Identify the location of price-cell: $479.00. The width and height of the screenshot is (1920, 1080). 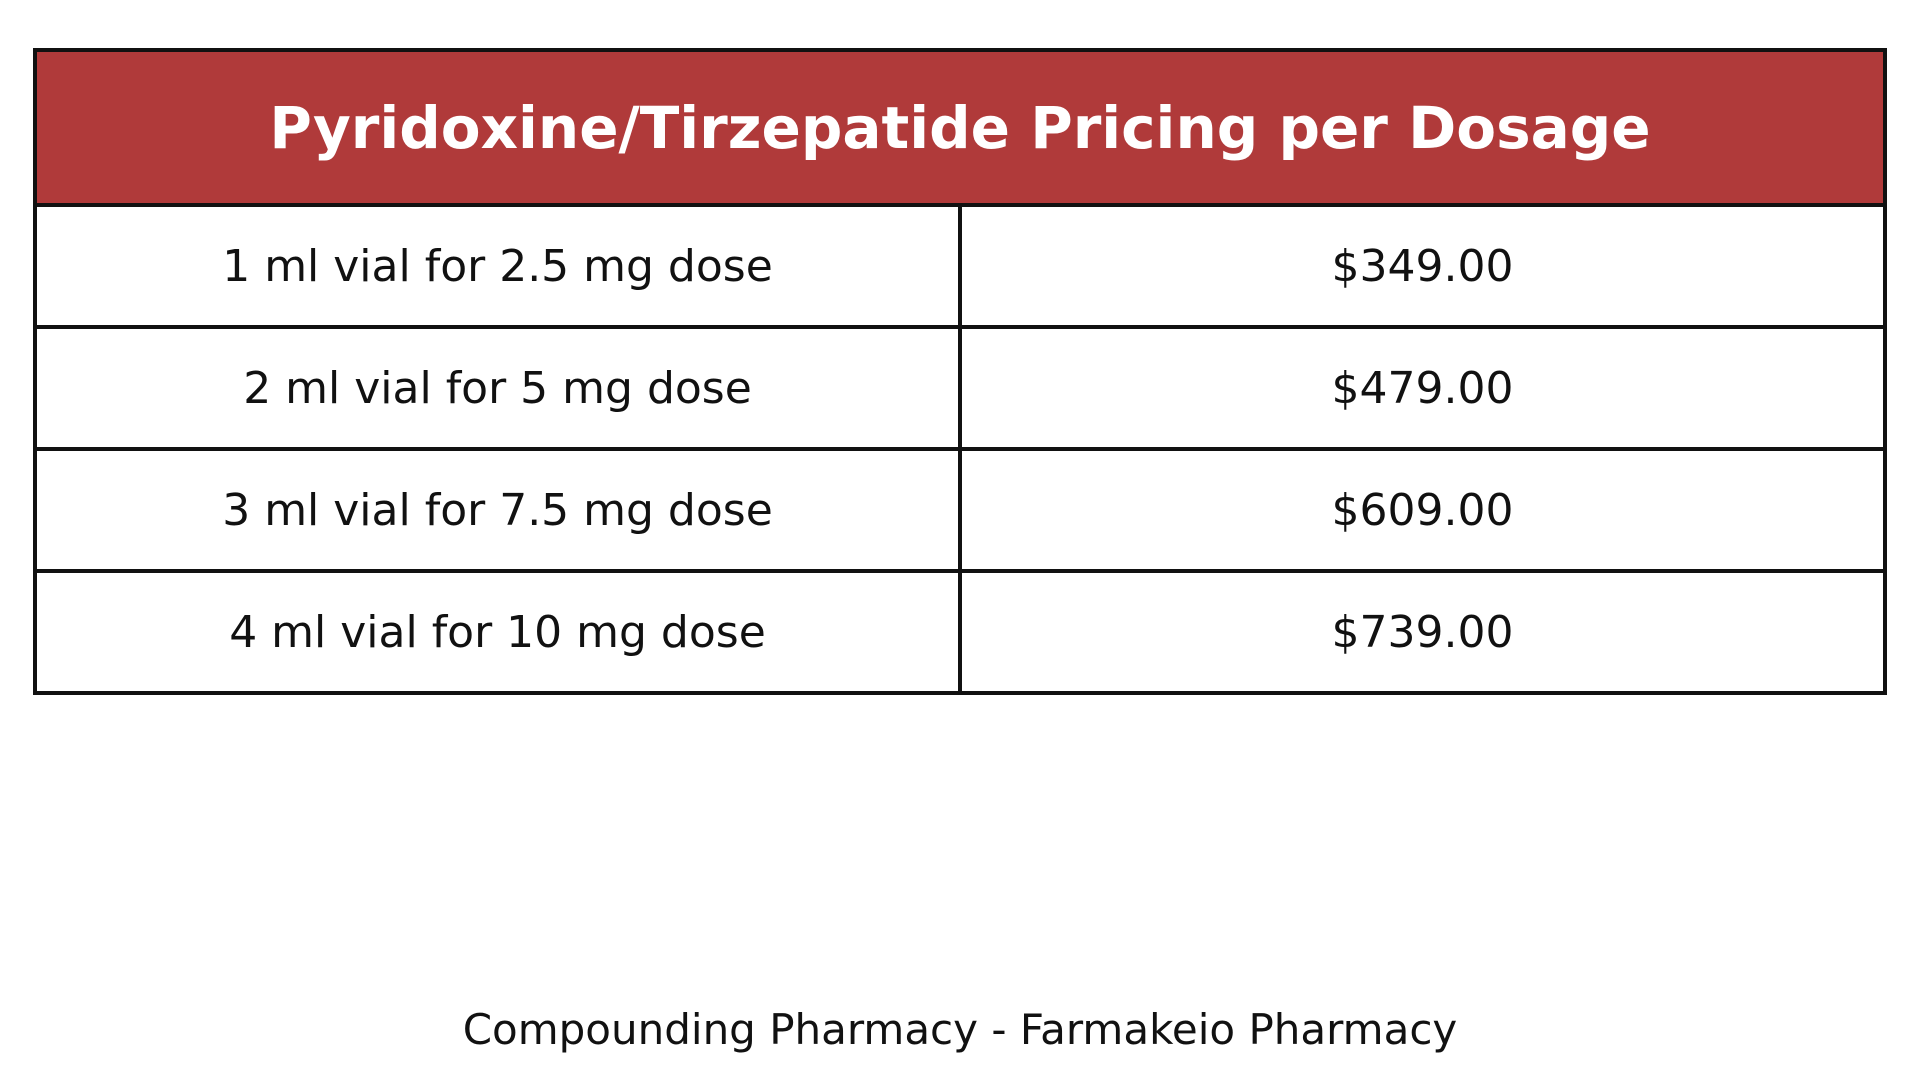
(1422, 388).